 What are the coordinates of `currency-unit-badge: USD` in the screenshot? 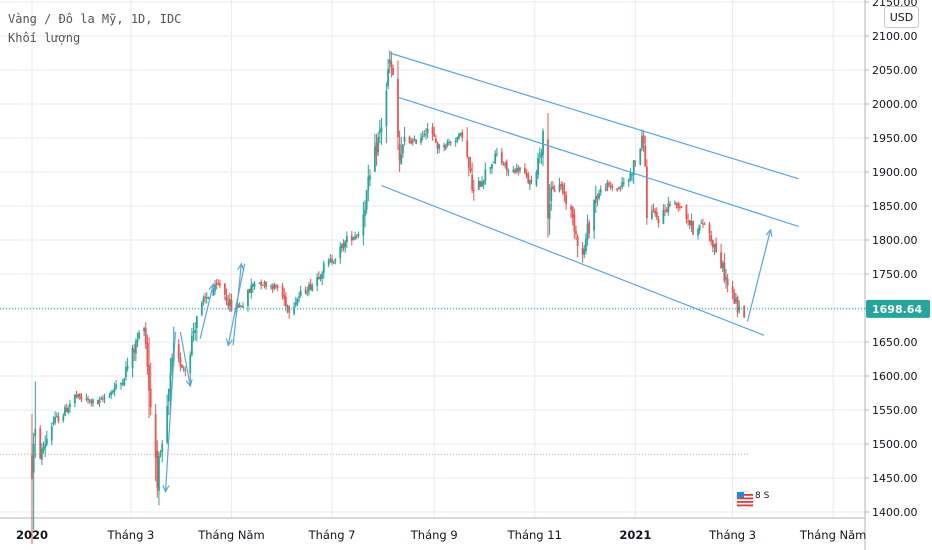 It's located at (901, 17).